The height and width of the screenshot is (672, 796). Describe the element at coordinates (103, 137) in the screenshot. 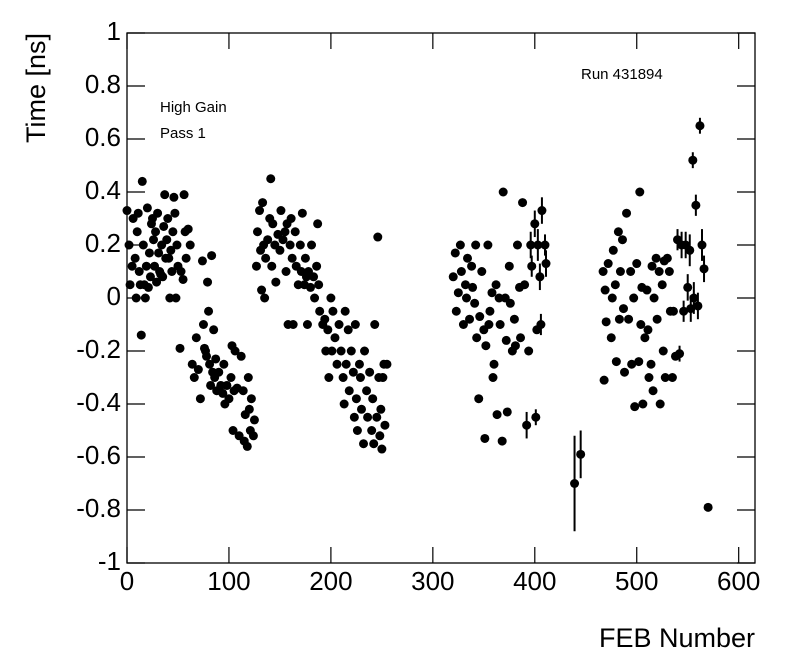

I see `y-tick-label: 0.6` at that location.